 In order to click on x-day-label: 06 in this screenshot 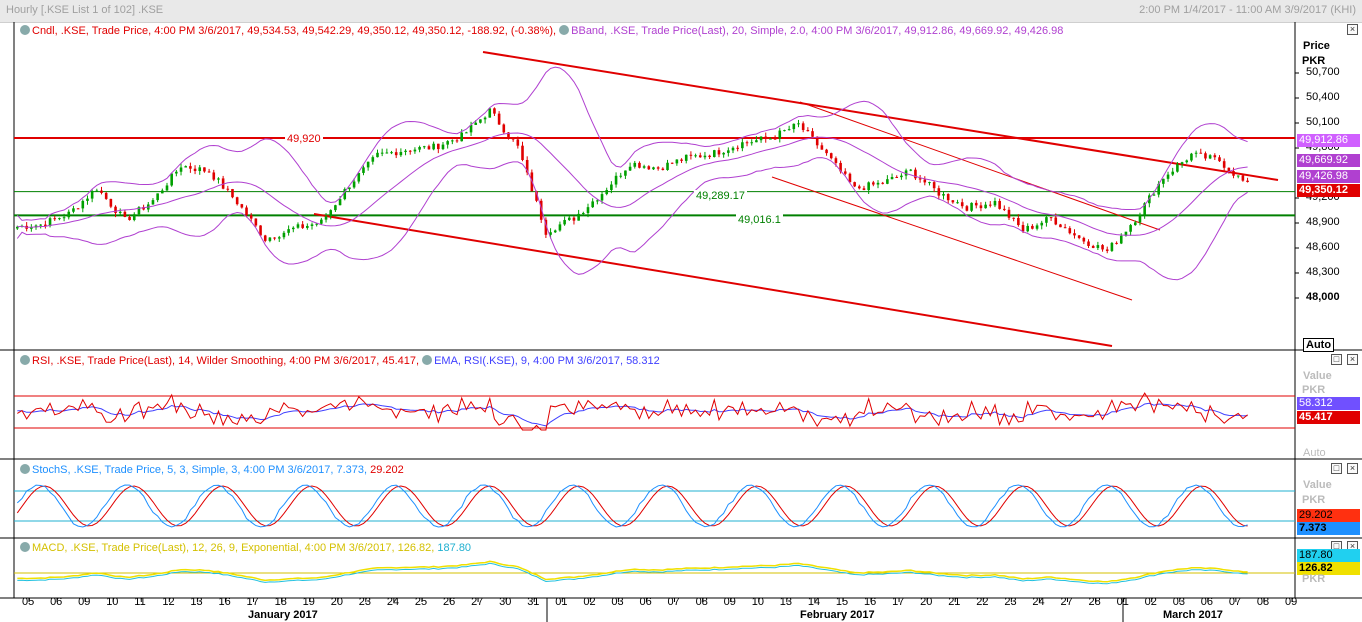, I will do `click(1207, 602)`.